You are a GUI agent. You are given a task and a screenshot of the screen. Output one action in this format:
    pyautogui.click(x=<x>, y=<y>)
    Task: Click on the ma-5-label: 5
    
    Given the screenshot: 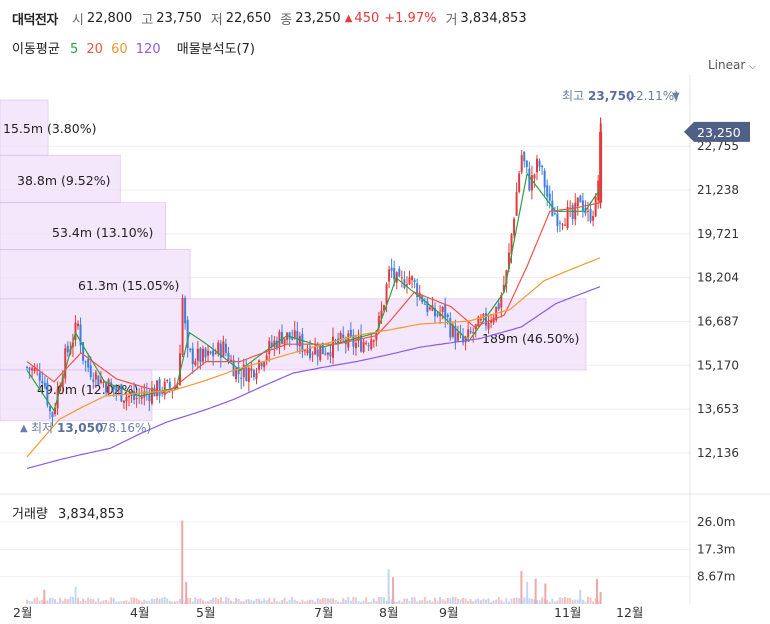 What is the action you would take?
    pyautogui.click(x=74, y=49)
    